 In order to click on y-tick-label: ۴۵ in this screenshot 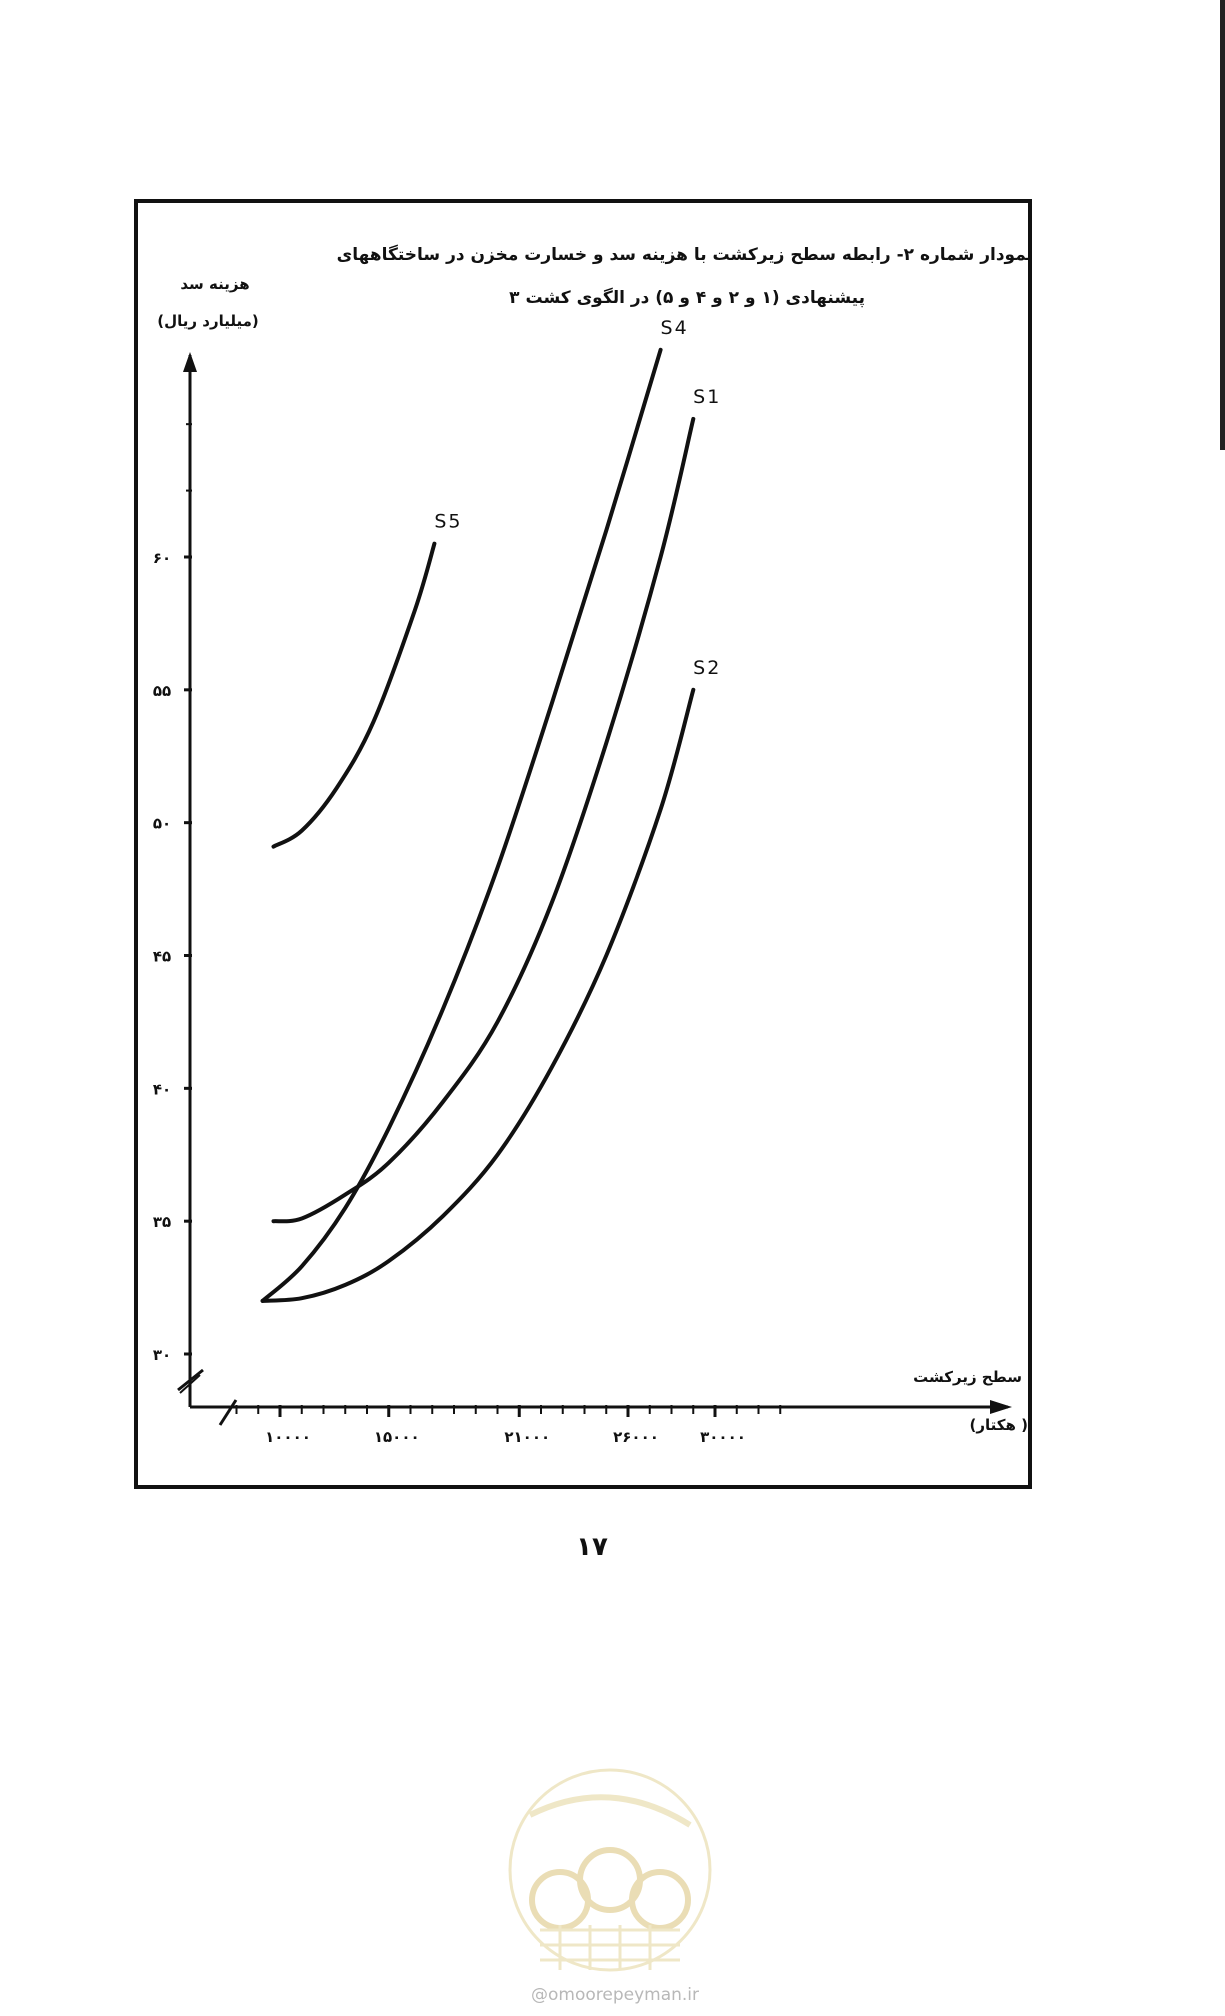, I will do `click(162, 957)`.